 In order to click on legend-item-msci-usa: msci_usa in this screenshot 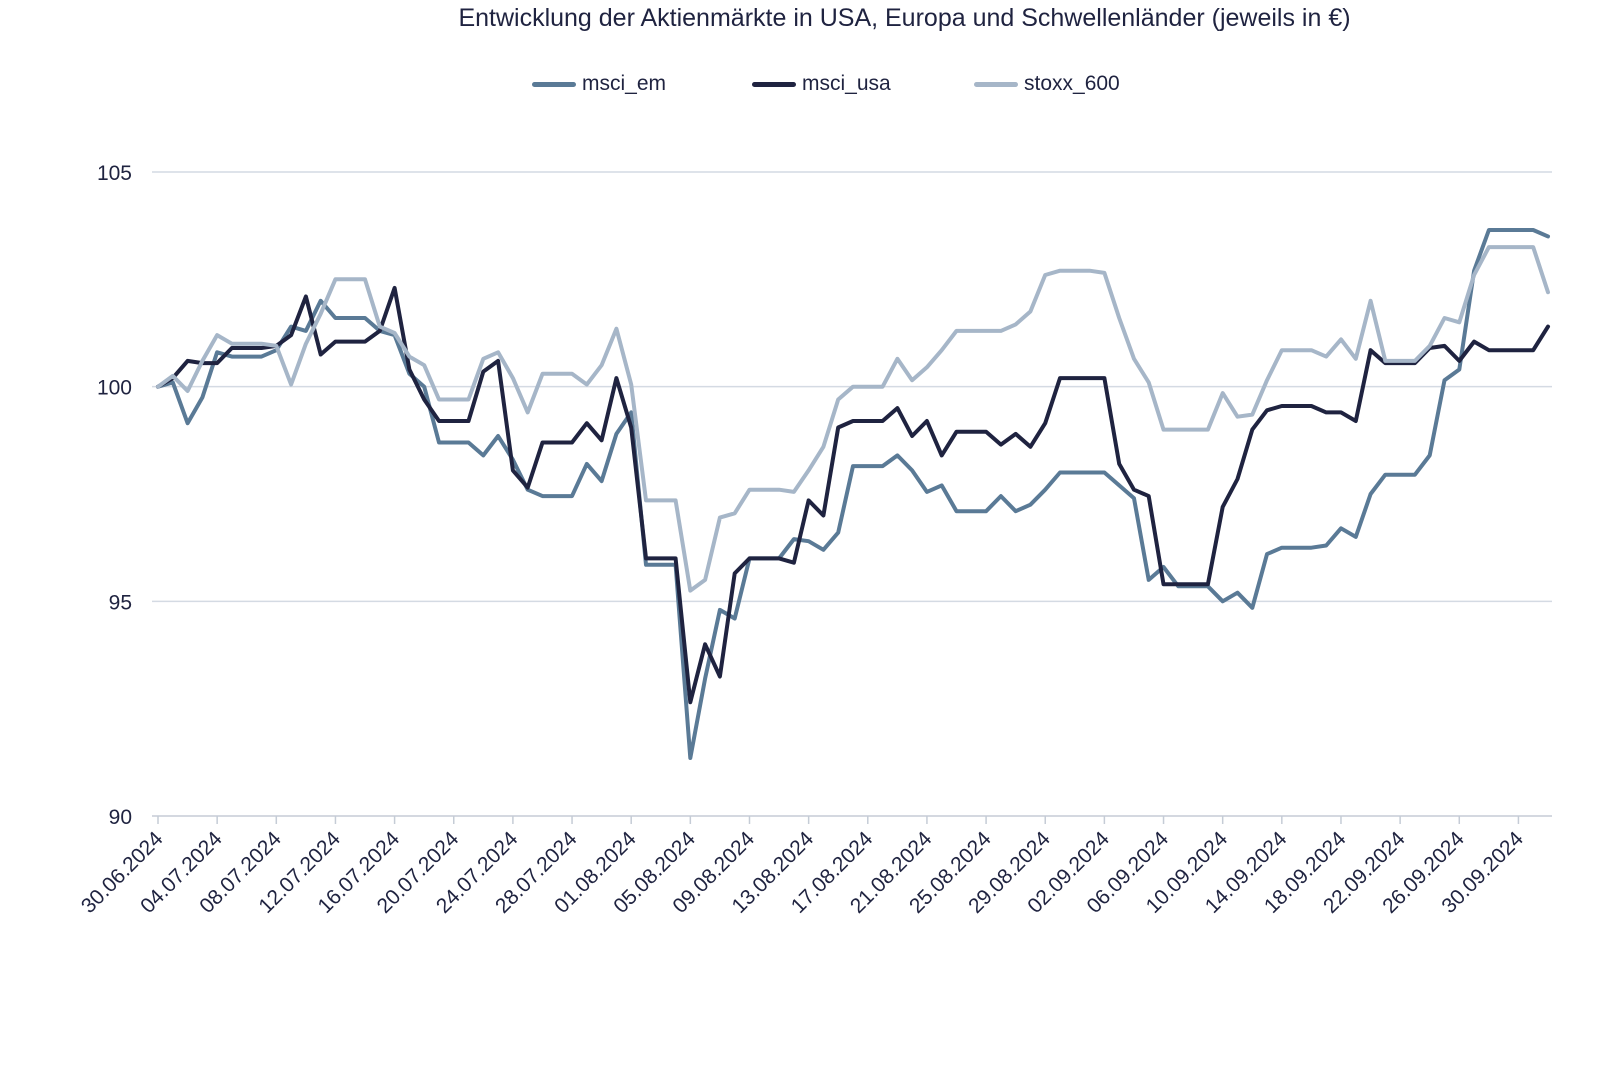, I will do `click(821, 84)`.